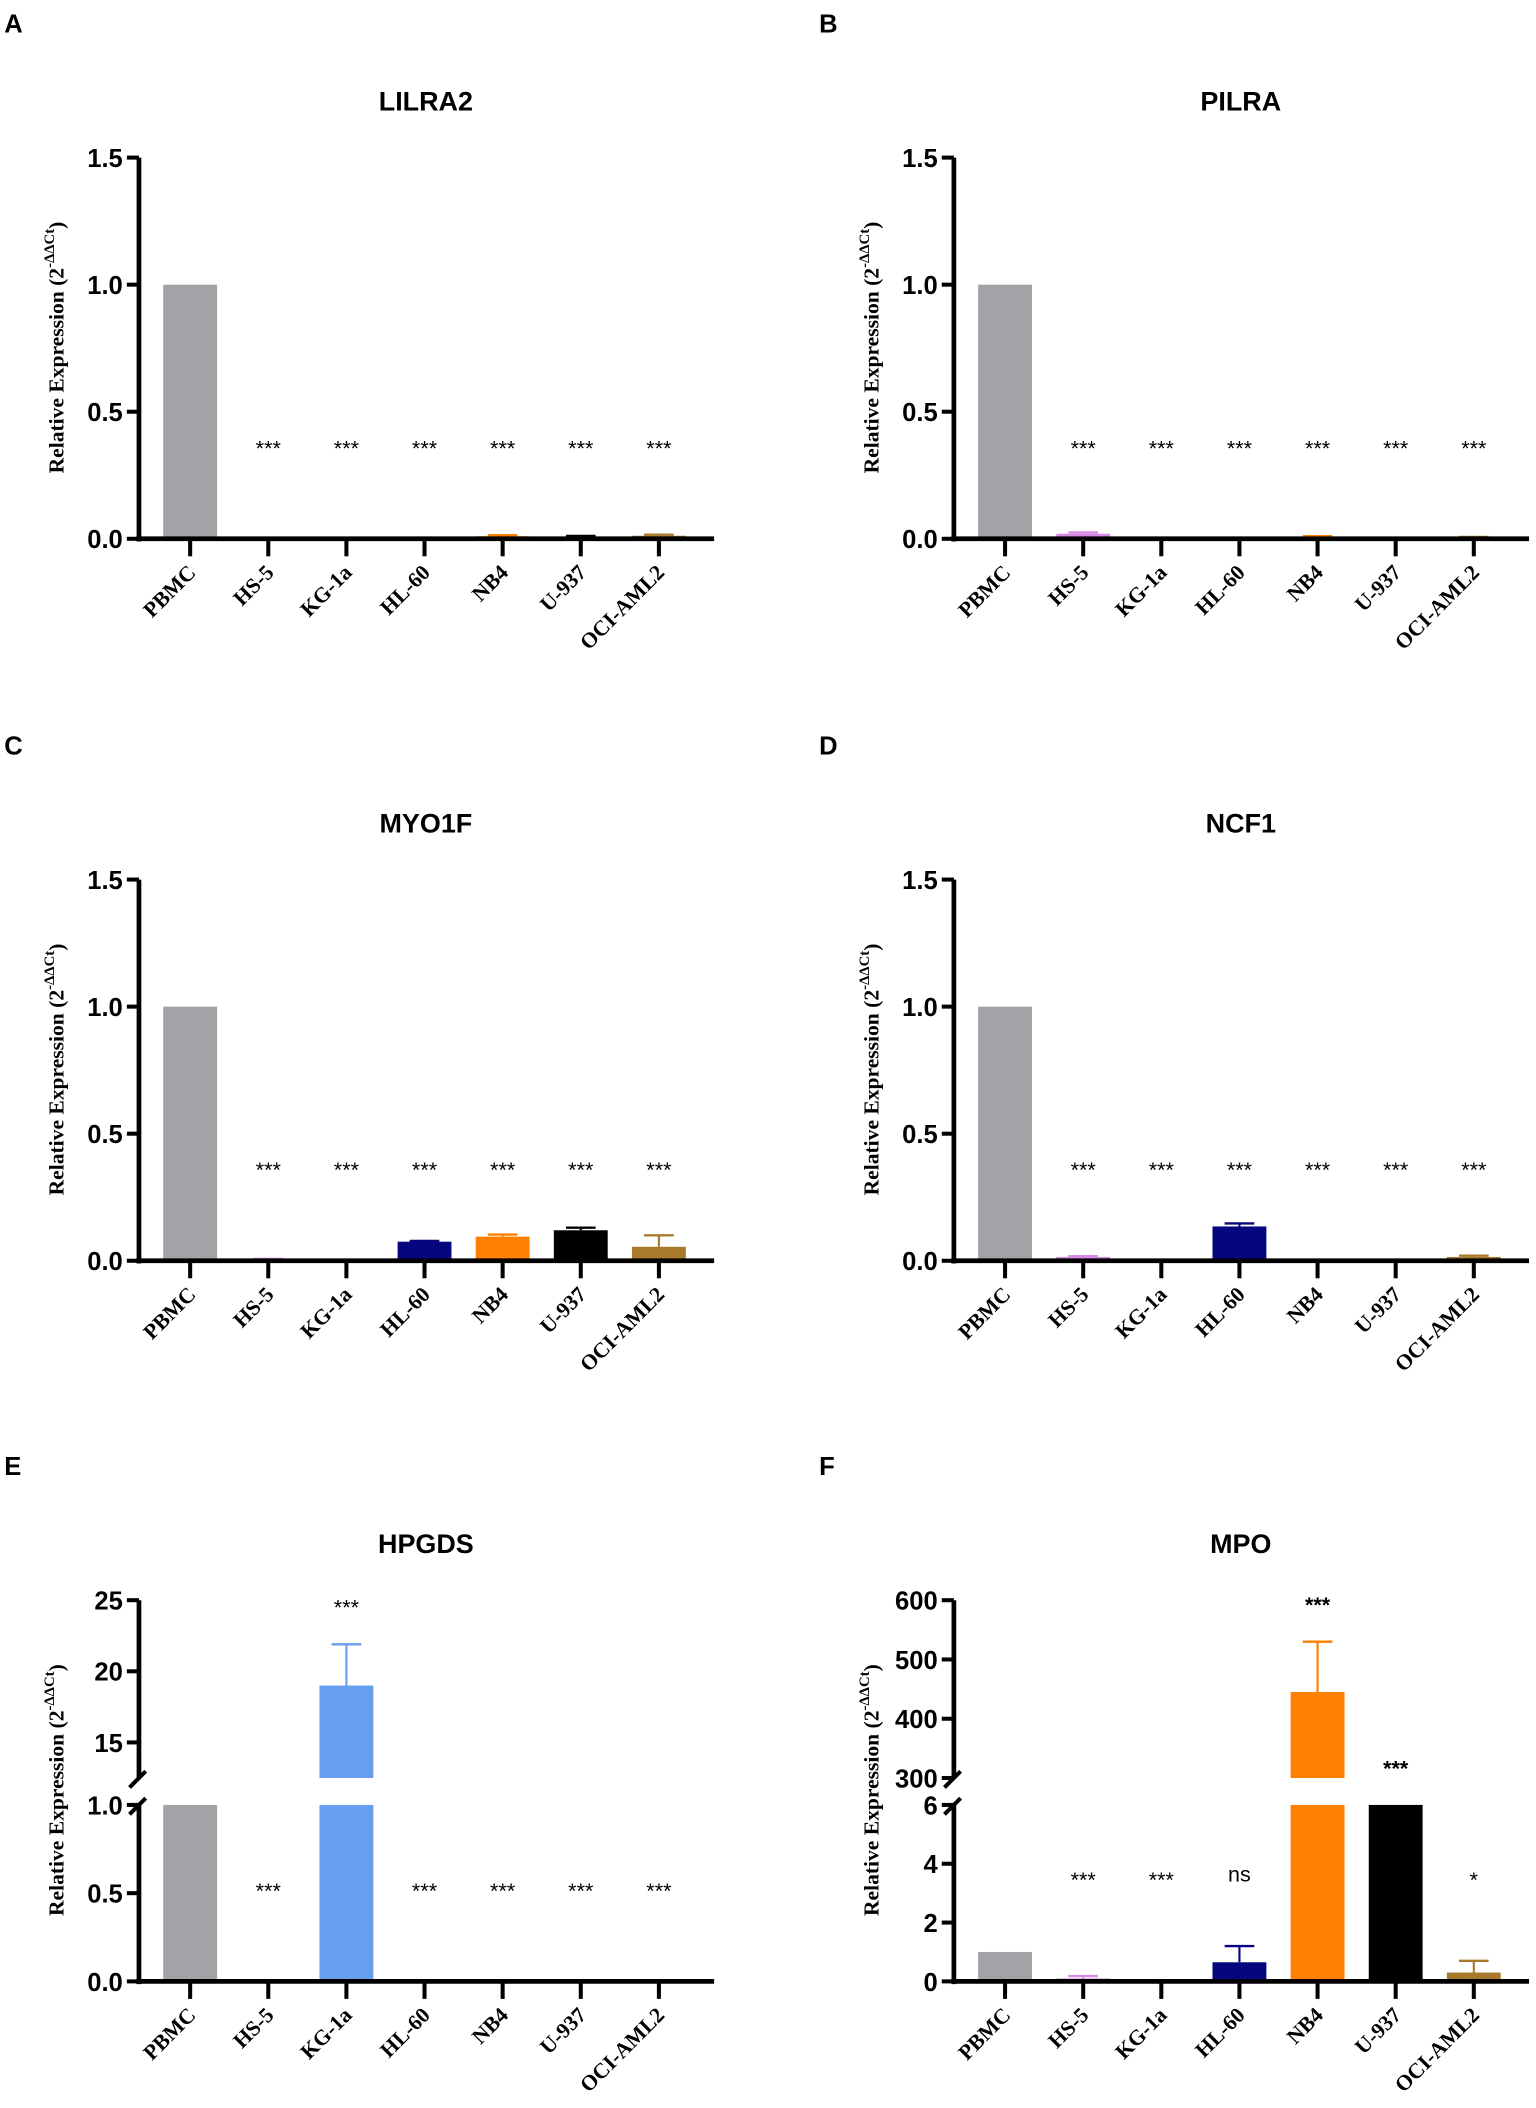  What do you see at coordinates (985, 1313) in the screenshot?
I see `x-tick-label: PBMC` at bounding box center [985, 1313].